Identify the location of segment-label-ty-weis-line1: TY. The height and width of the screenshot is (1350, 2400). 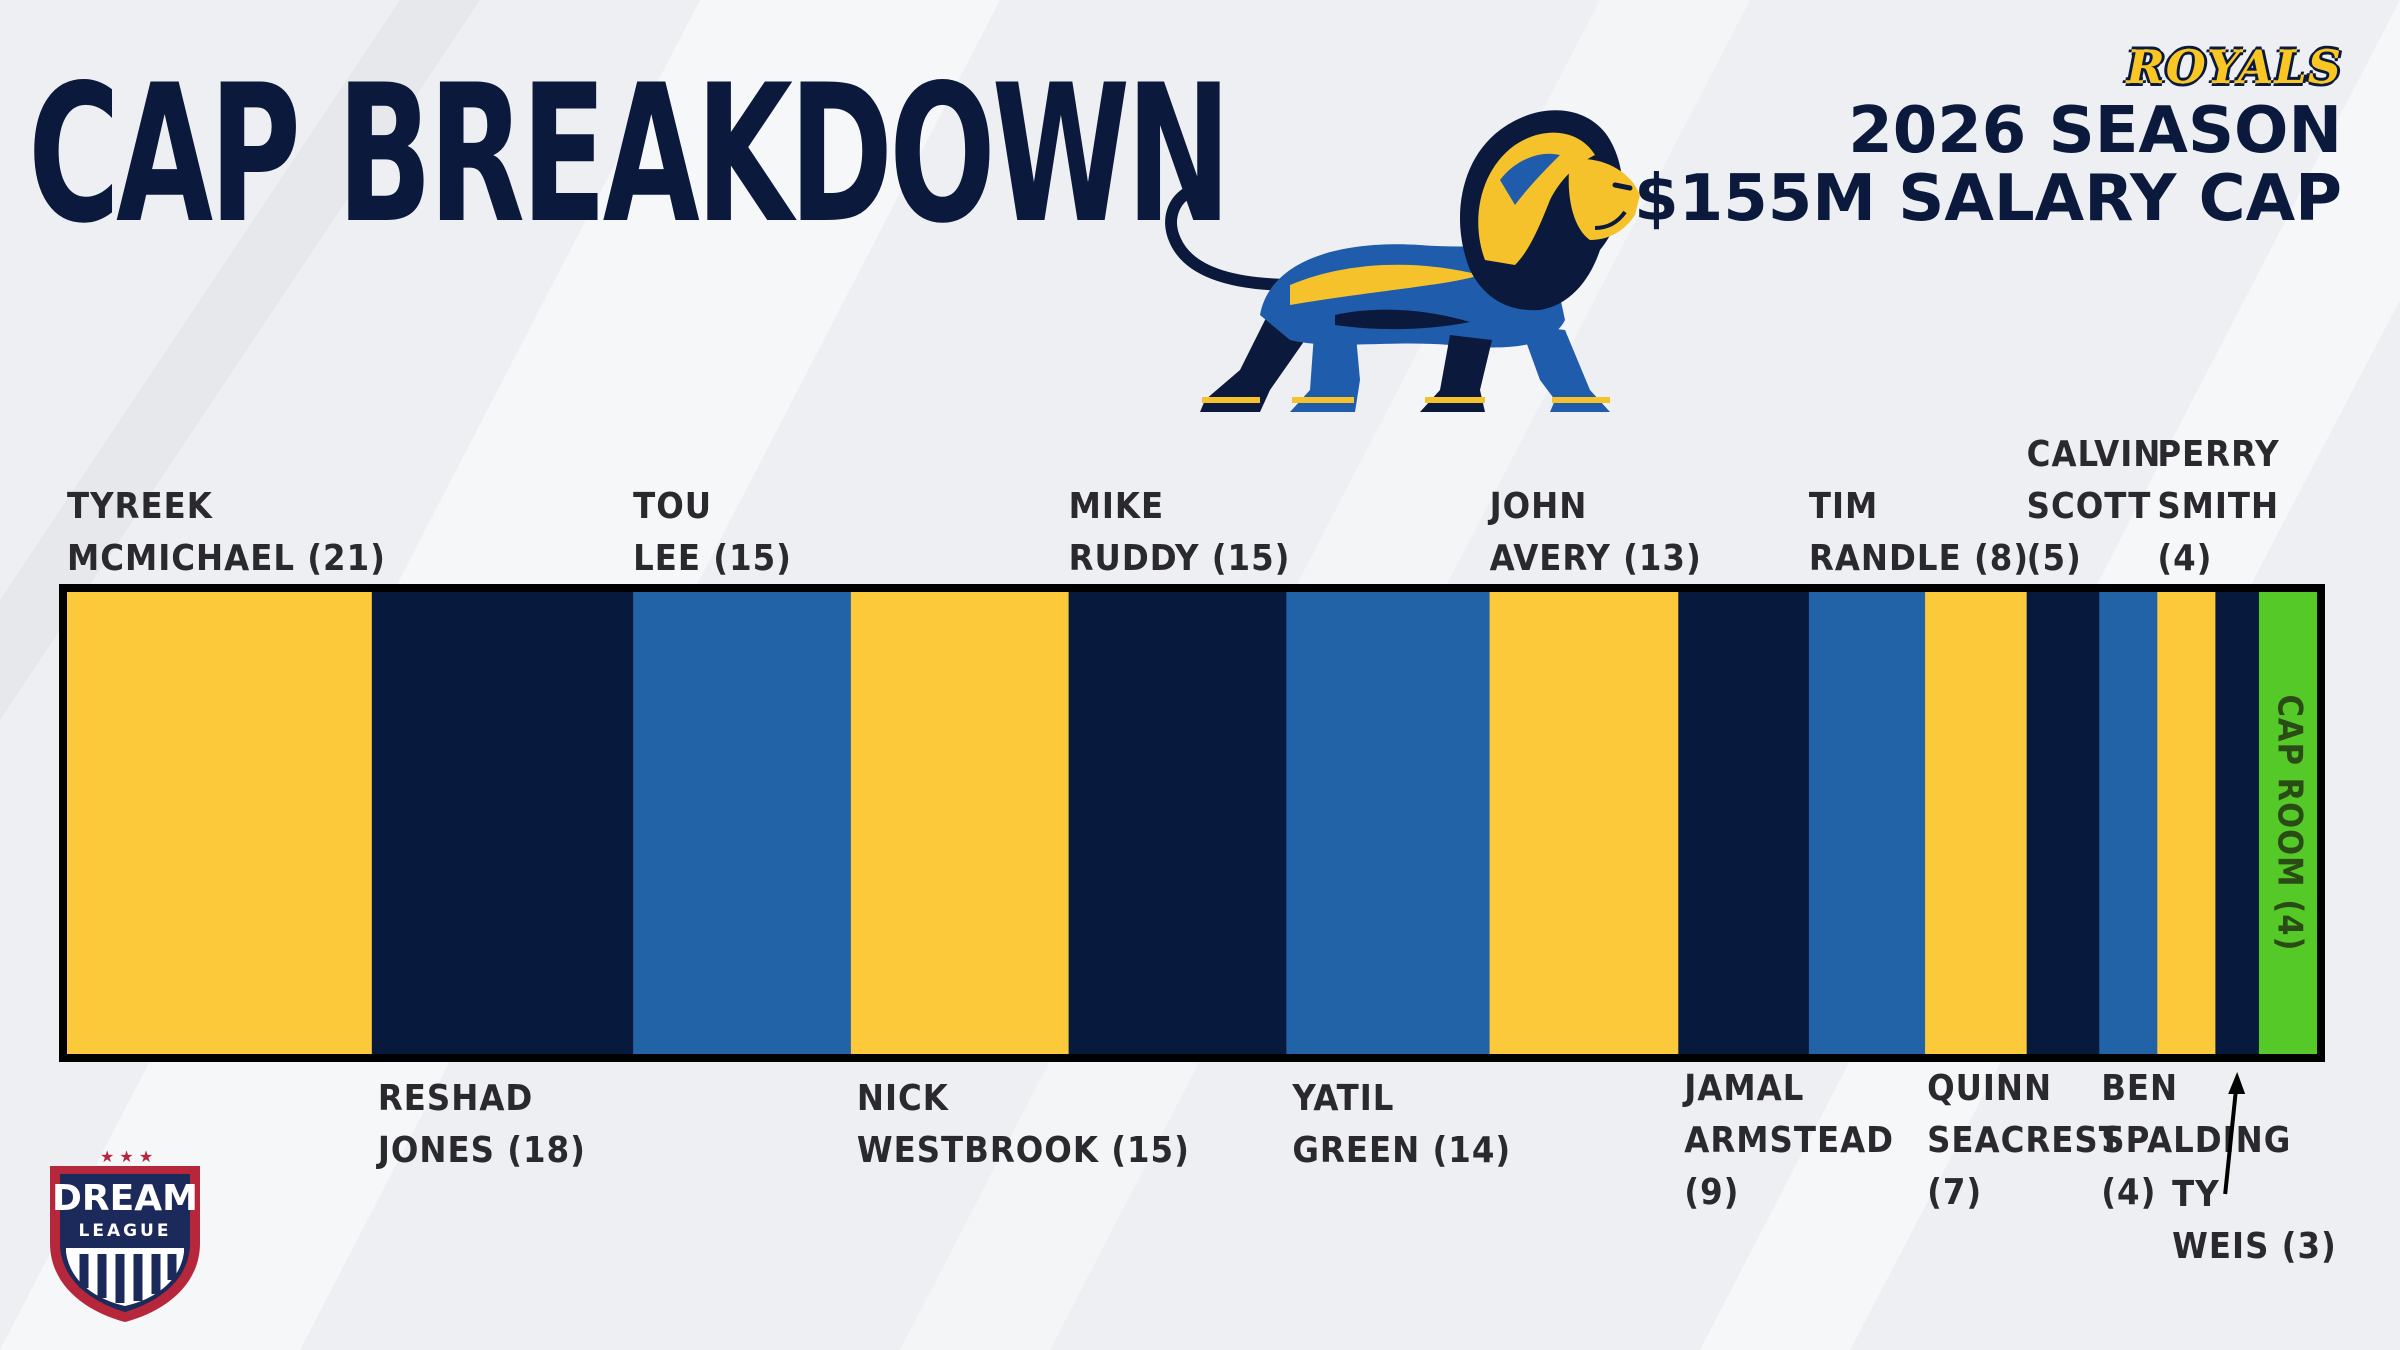
(2196, 1194).